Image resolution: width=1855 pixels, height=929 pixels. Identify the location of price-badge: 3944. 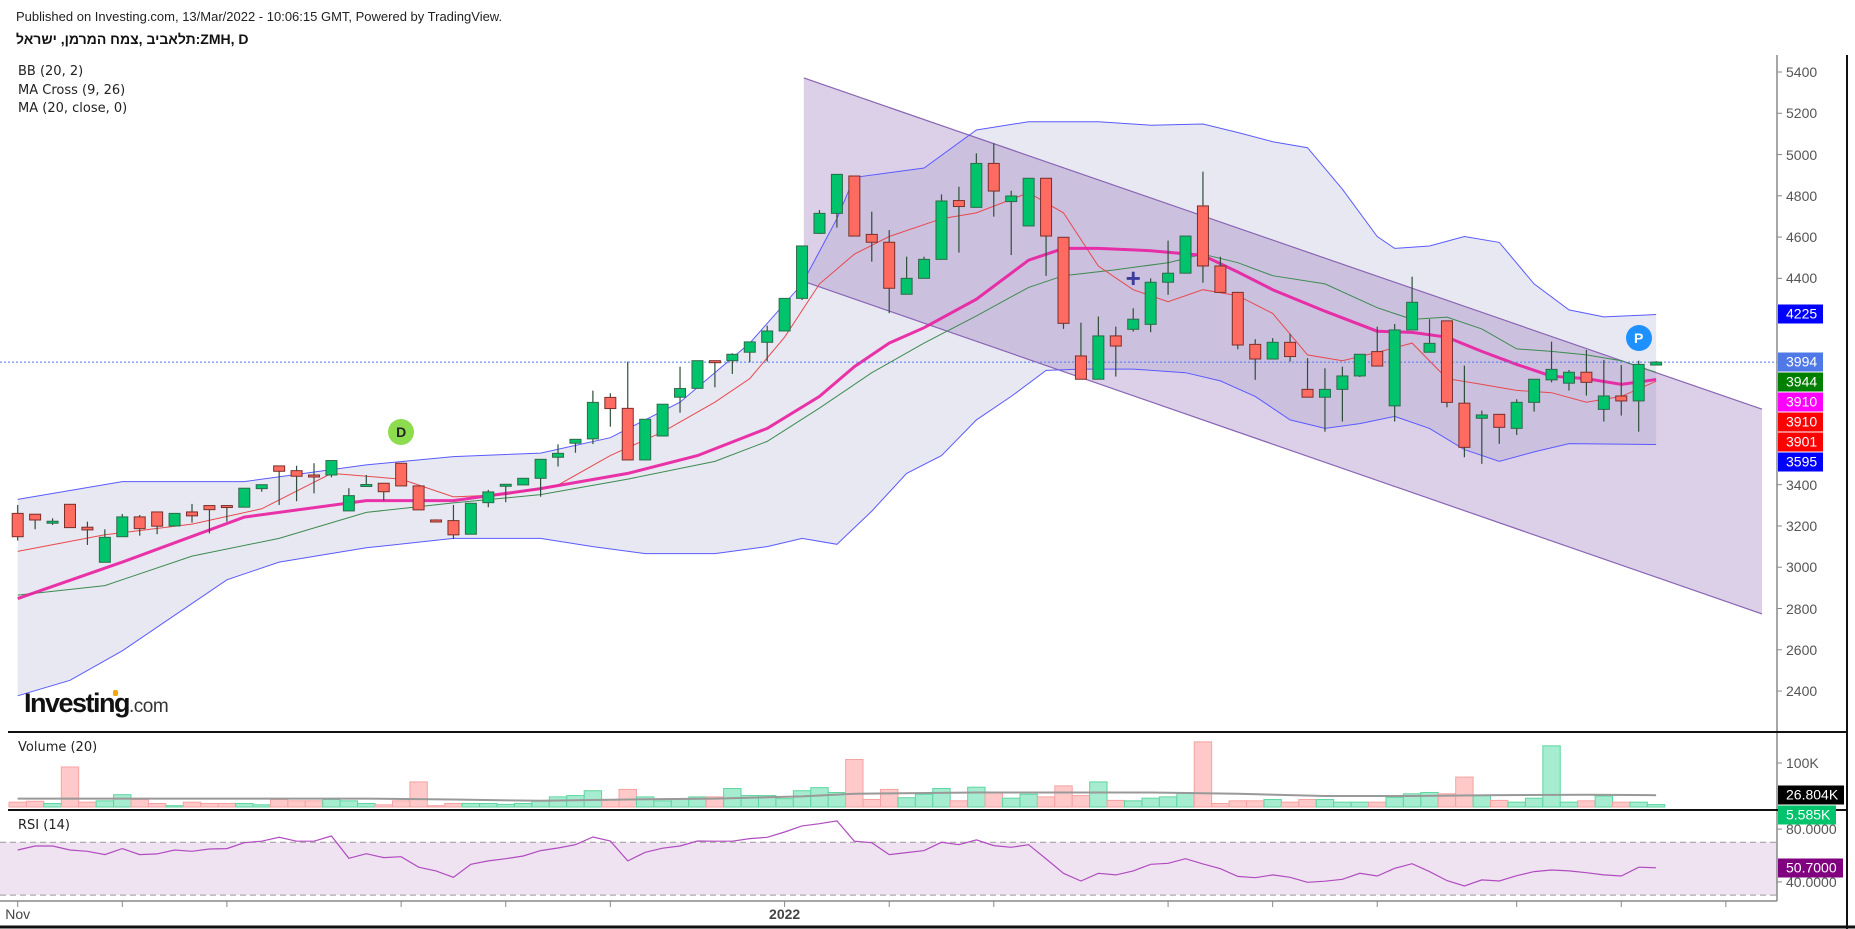
(1801, 382).